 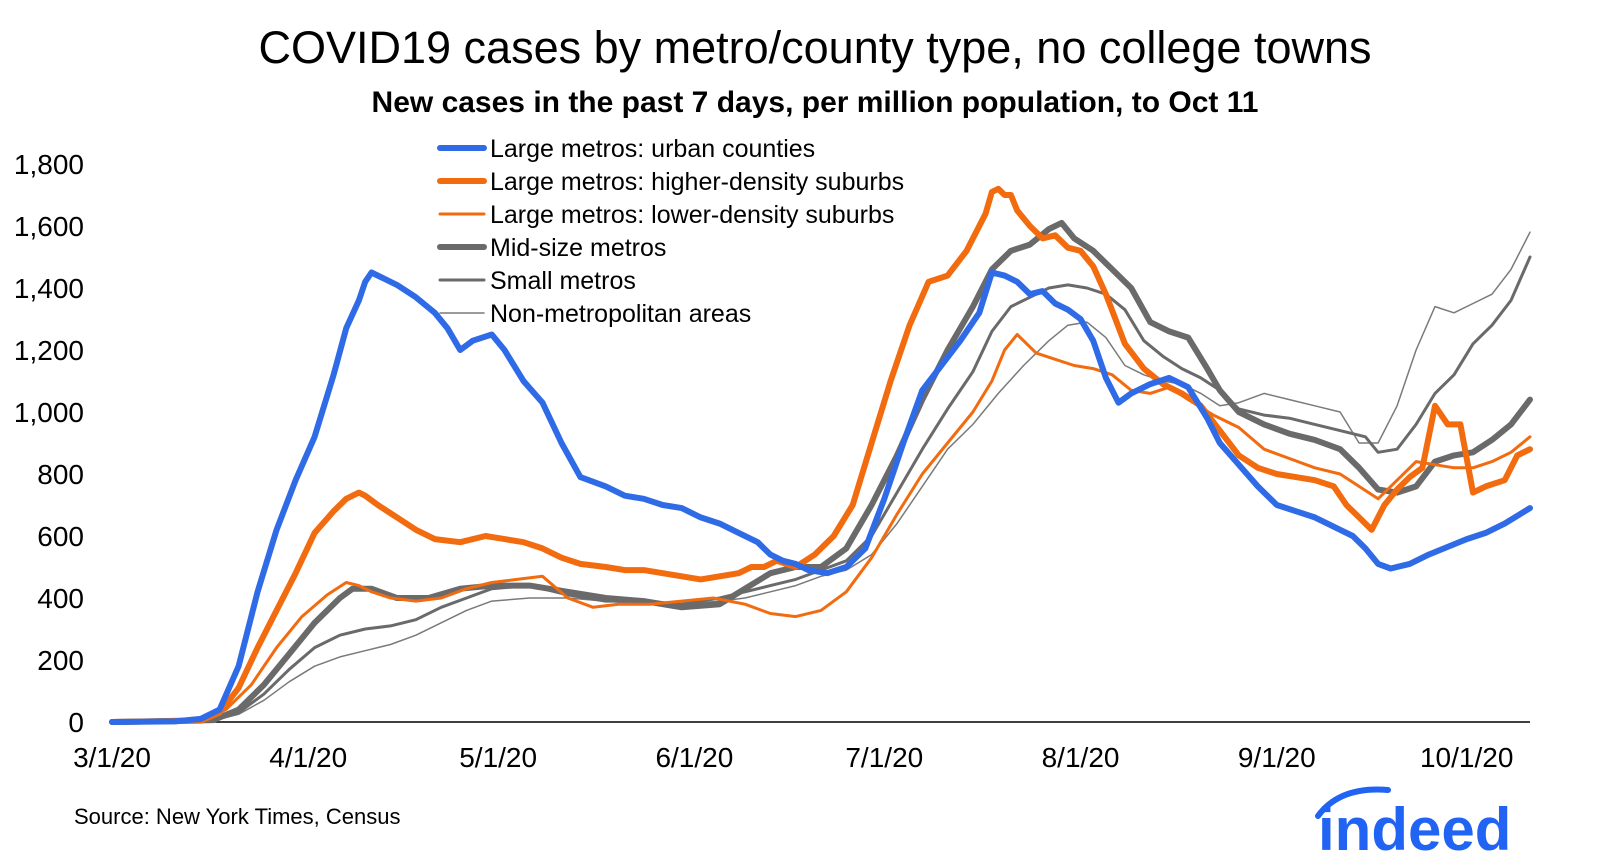 What do you see at coordinates (60, 598) in the screenshot?
I see `y-tick-label: 400` at bounding box center [60, 598].